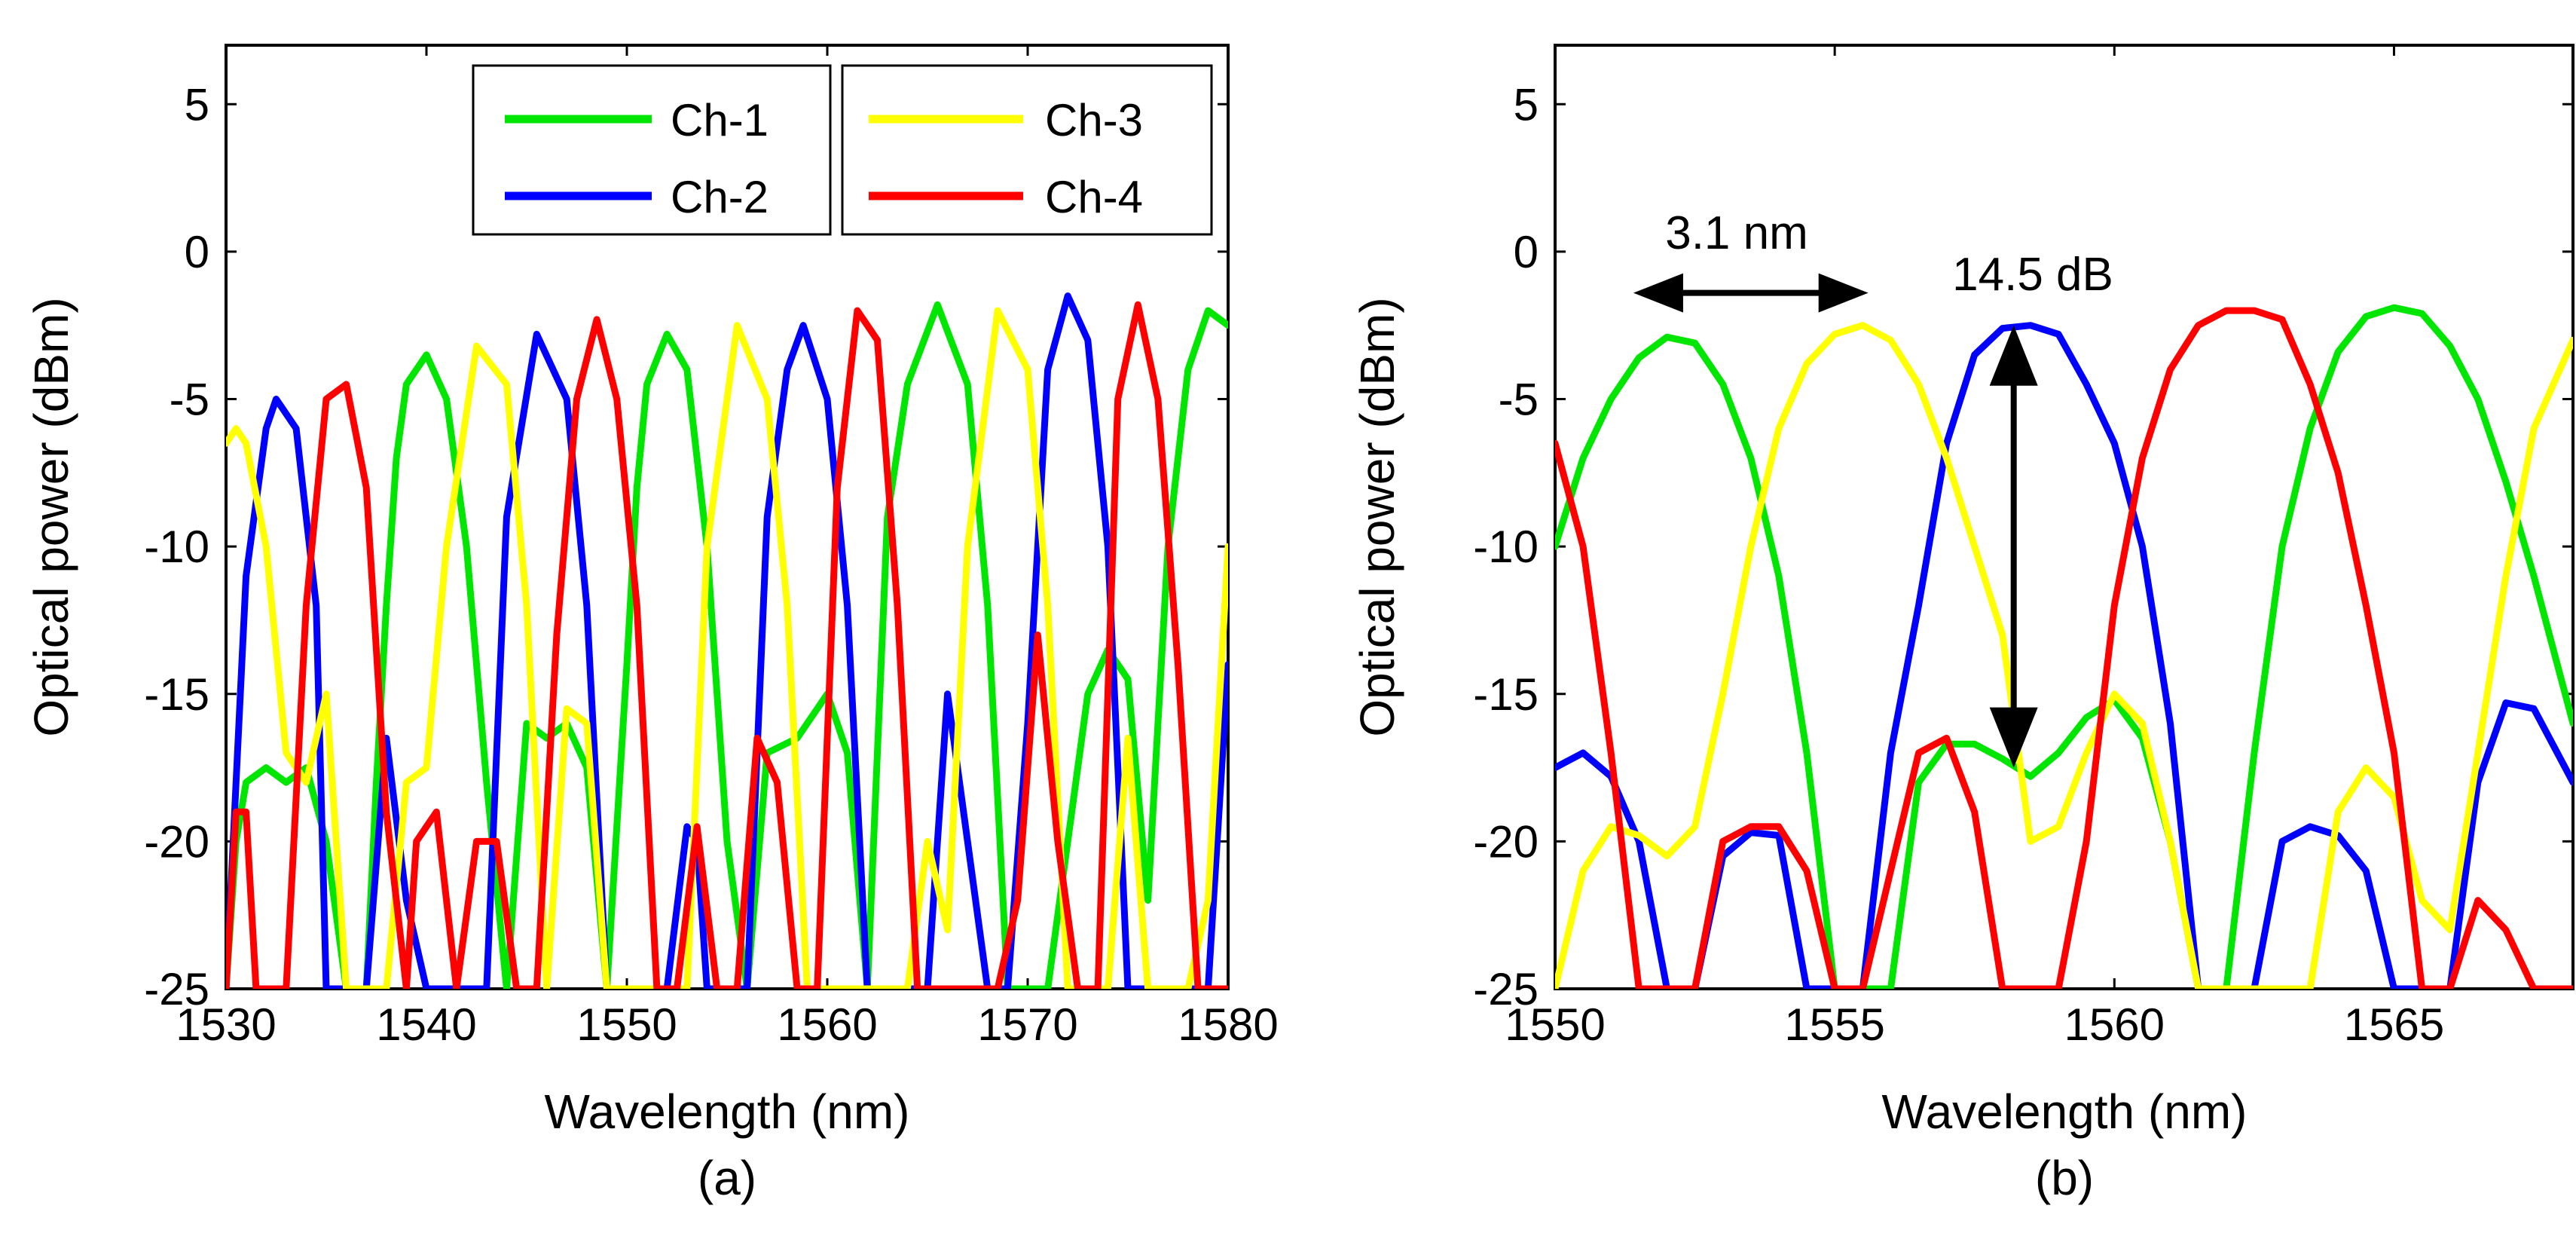  I want to click on legend-label-ch2: Ch-2, so click(720, 197).